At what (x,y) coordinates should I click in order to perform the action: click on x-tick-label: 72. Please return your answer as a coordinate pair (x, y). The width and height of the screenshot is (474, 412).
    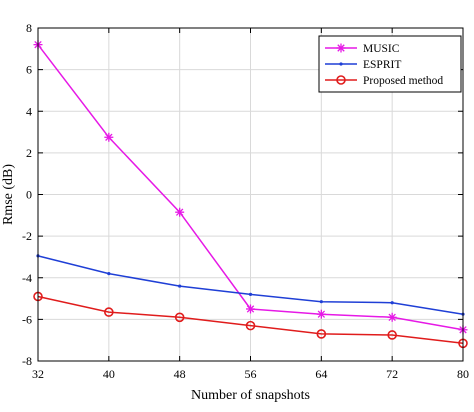
    Looking at the image, I should click on (392, 374).